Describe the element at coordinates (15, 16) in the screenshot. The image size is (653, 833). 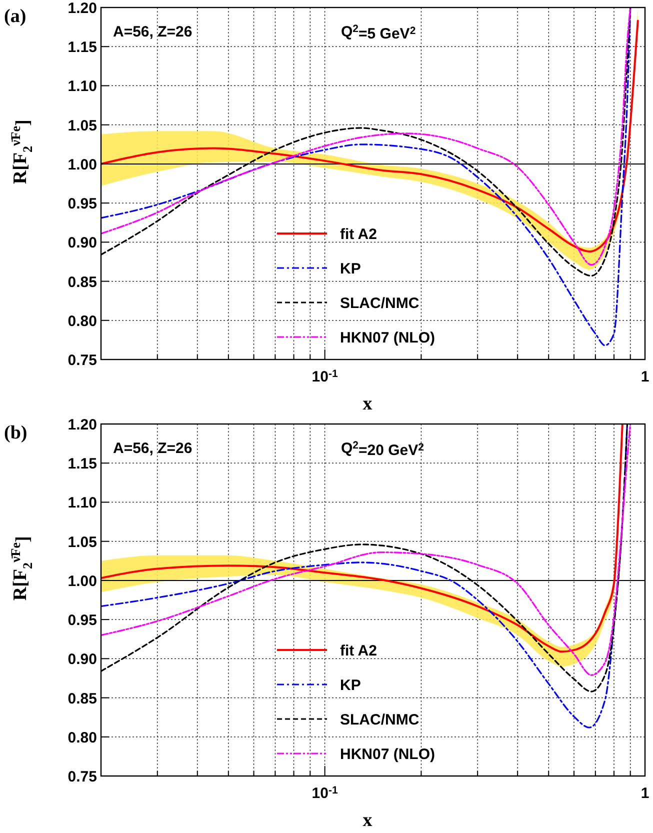
I see `chart-title: (a)` at that location.